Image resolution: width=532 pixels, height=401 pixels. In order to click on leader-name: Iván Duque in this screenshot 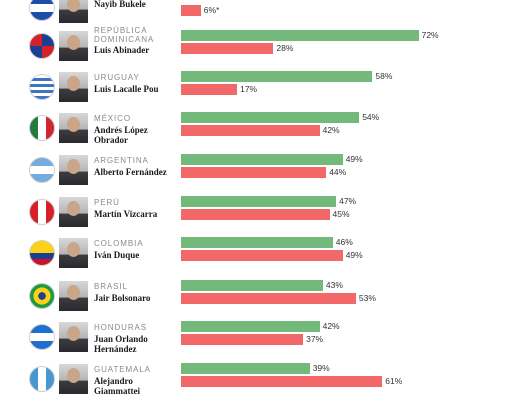, I will do `click(117, 255)`.